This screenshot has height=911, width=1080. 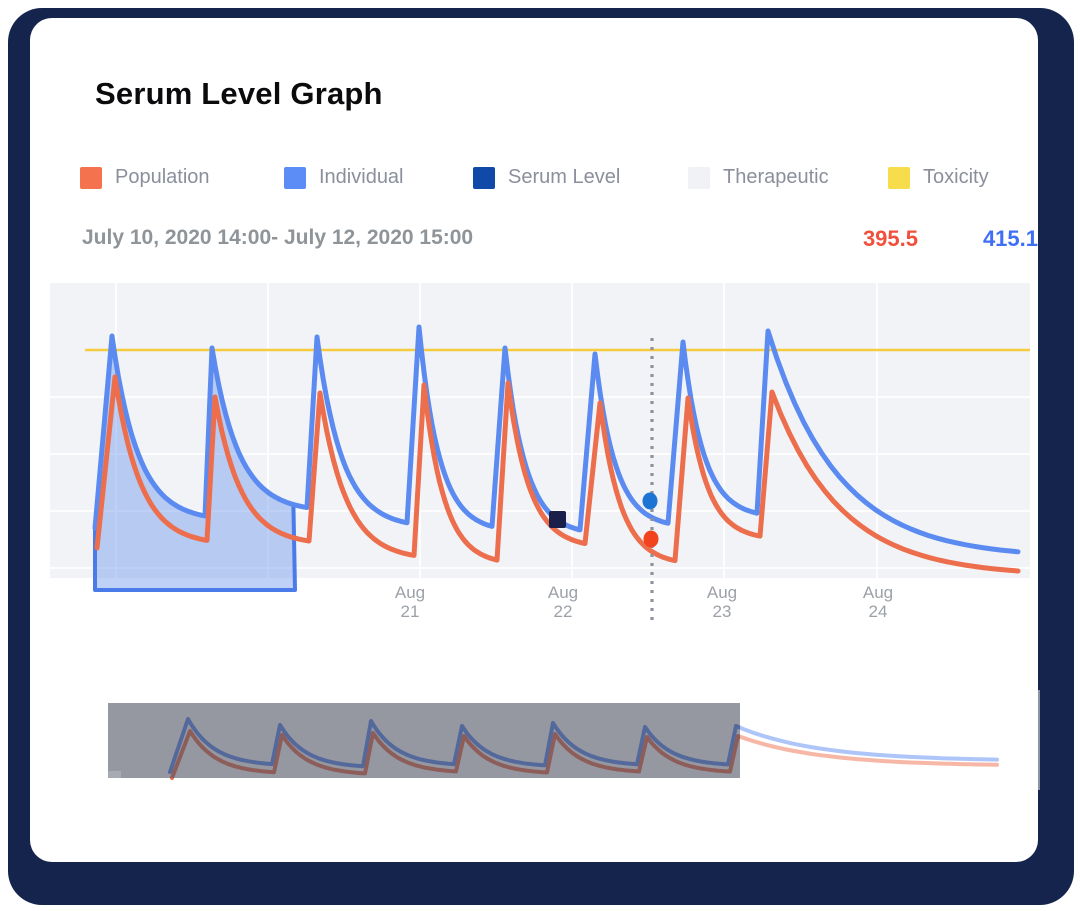 I want to click on legend-label: Therapeutic, so click(x=776, y=177).